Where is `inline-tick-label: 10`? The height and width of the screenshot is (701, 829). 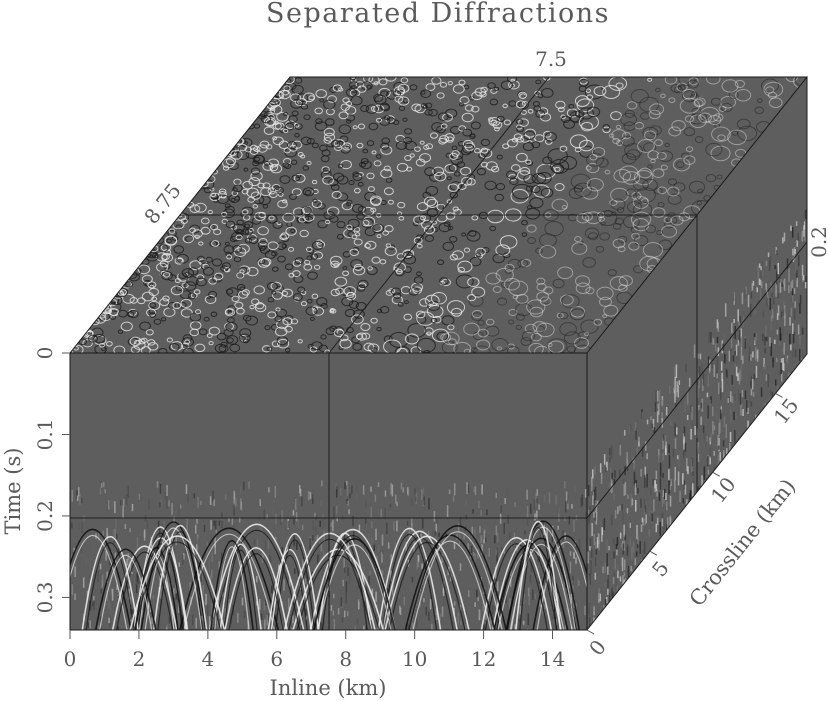
inline-tick-label: 10 is located at coordinates (414, 659).